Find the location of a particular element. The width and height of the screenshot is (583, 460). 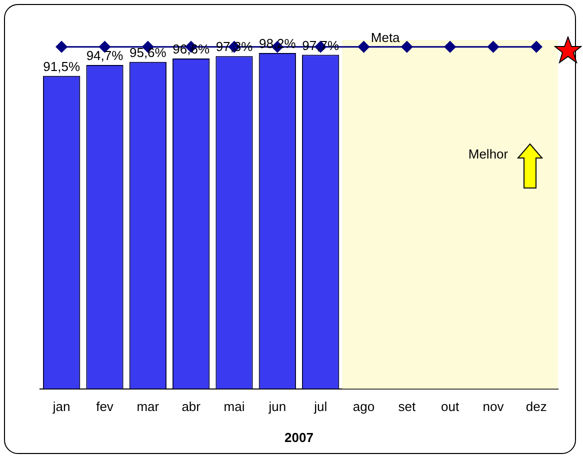

x-tick-label: mai is located at coordinates (234, 406).